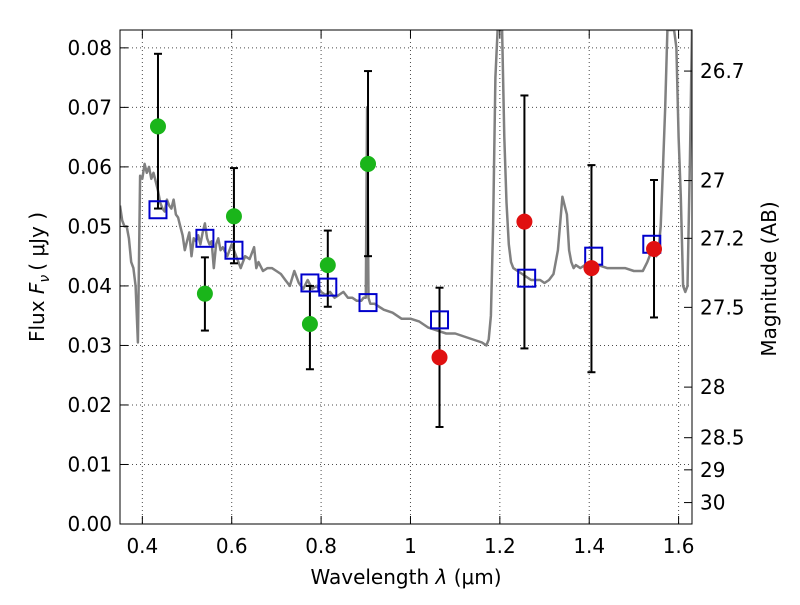  Describe the element at coordinates (89, 345) in the screenshot. I see `y-tick-label: 0.03` at that location.